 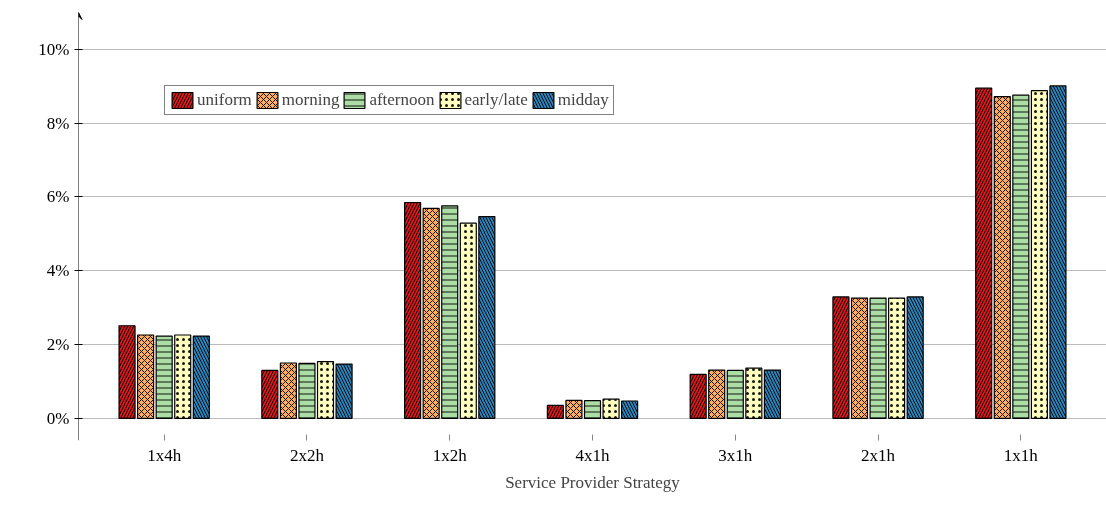 I want to click on legend-label: morning, so click(x=310, y=100).